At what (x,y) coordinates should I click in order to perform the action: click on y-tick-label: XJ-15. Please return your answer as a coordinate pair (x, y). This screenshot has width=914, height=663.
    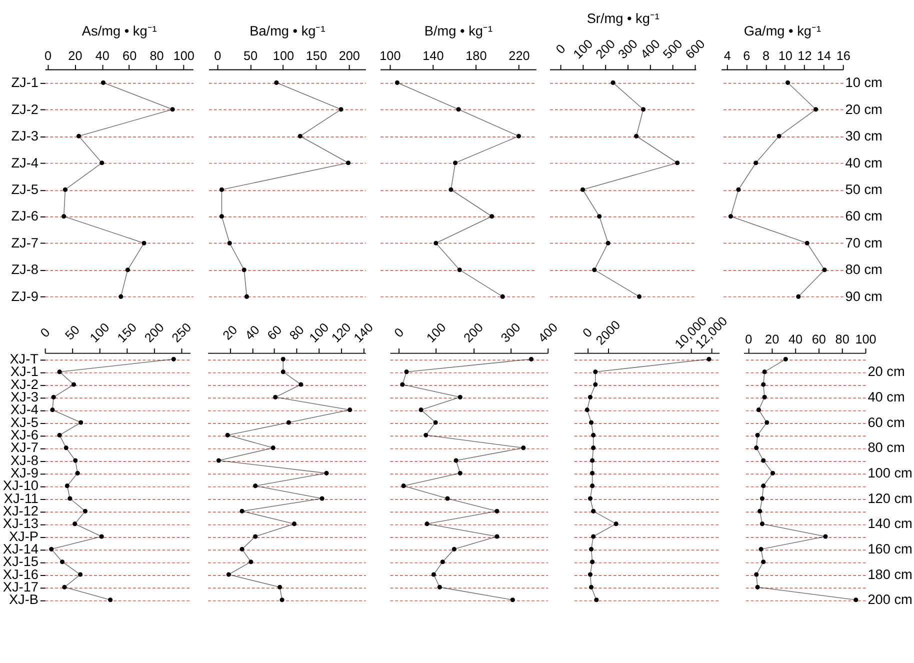
    Looking at the image, I should click on (20, 562).